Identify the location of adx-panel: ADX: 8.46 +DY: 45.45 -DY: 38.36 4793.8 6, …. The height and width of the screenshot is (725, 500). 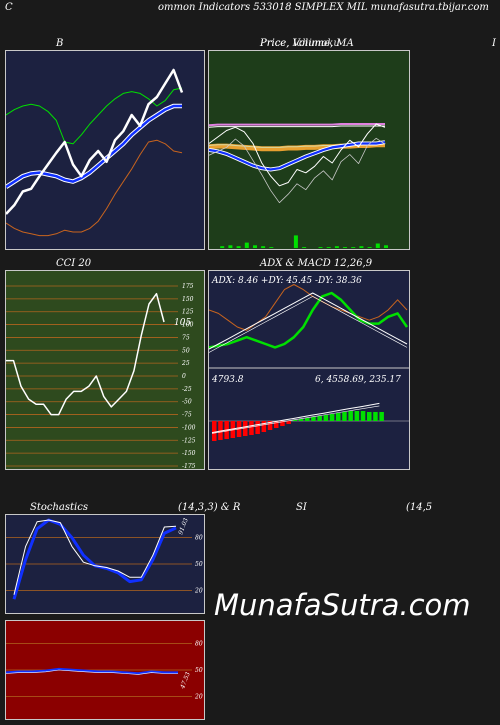
(309, 370).